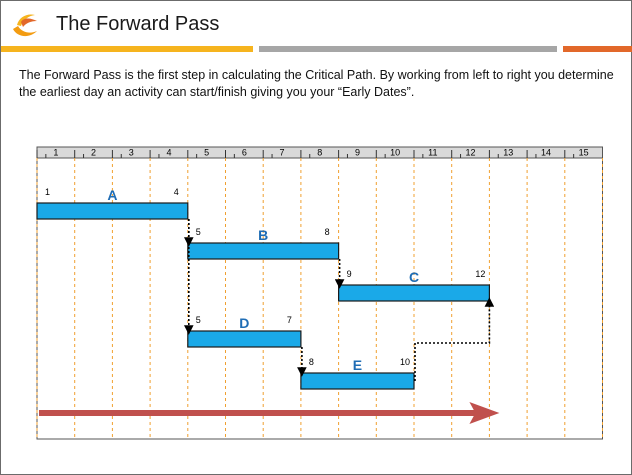 Image resolution: width=632 pixels, height=475 pixels. I want to click on day-number-label: 6, so click(244, 153).